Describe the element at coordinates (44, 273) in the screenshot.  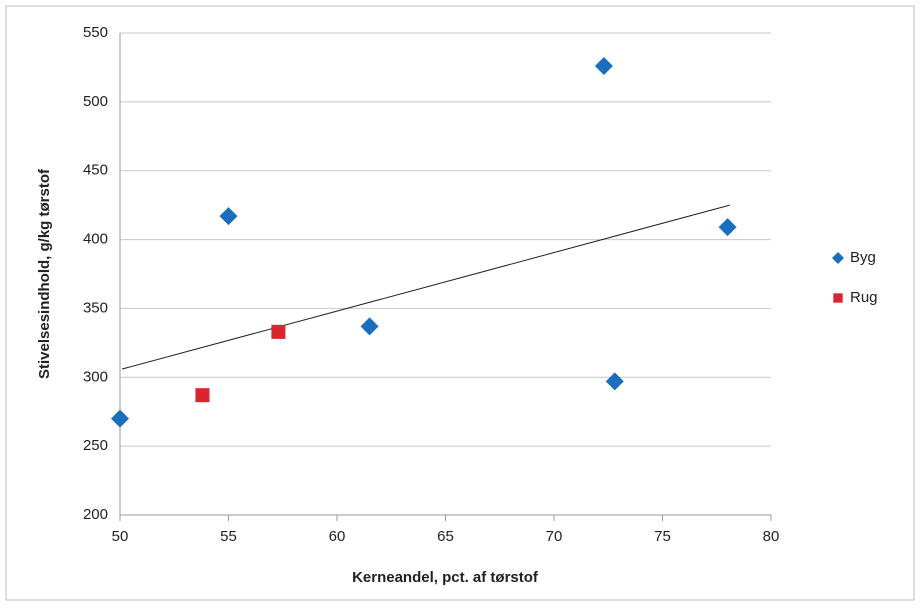
I see `y-axis-title: Stivelsesindhold, g/kg tørstof` at that location.